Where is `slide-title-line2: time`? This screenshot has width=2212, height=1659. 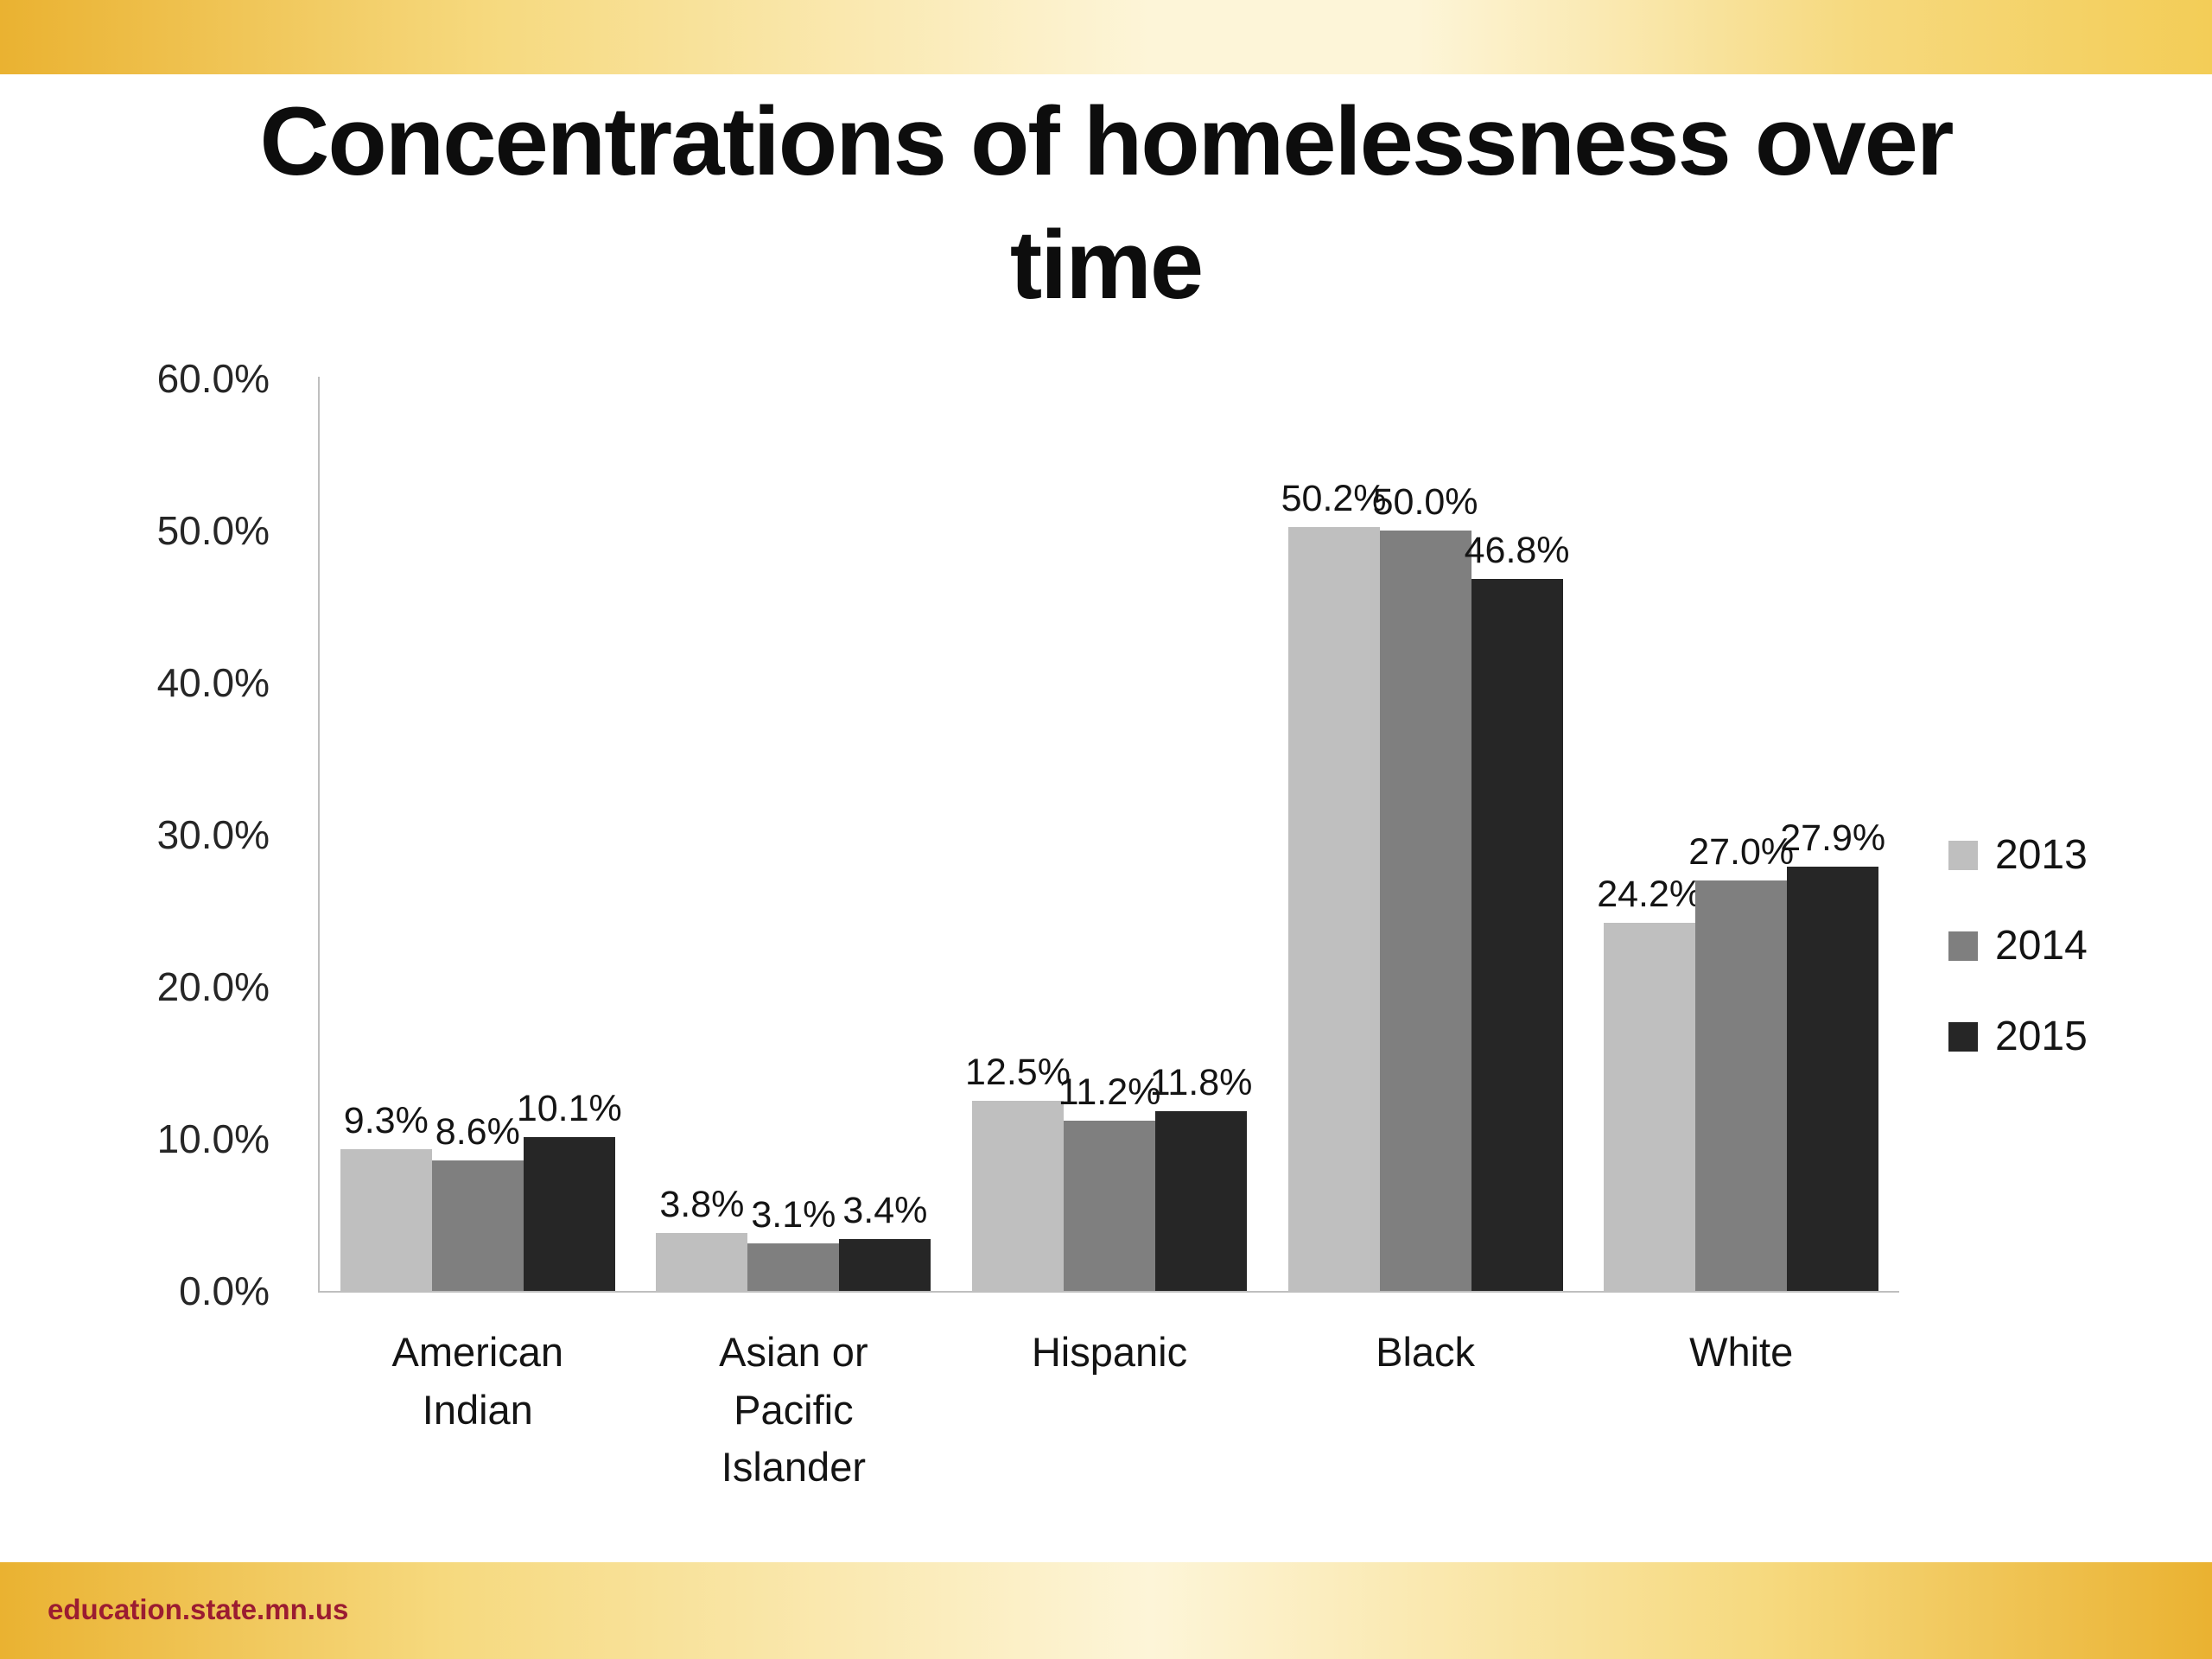
slide-title-line2: time is located at coordinates (1106, 265).